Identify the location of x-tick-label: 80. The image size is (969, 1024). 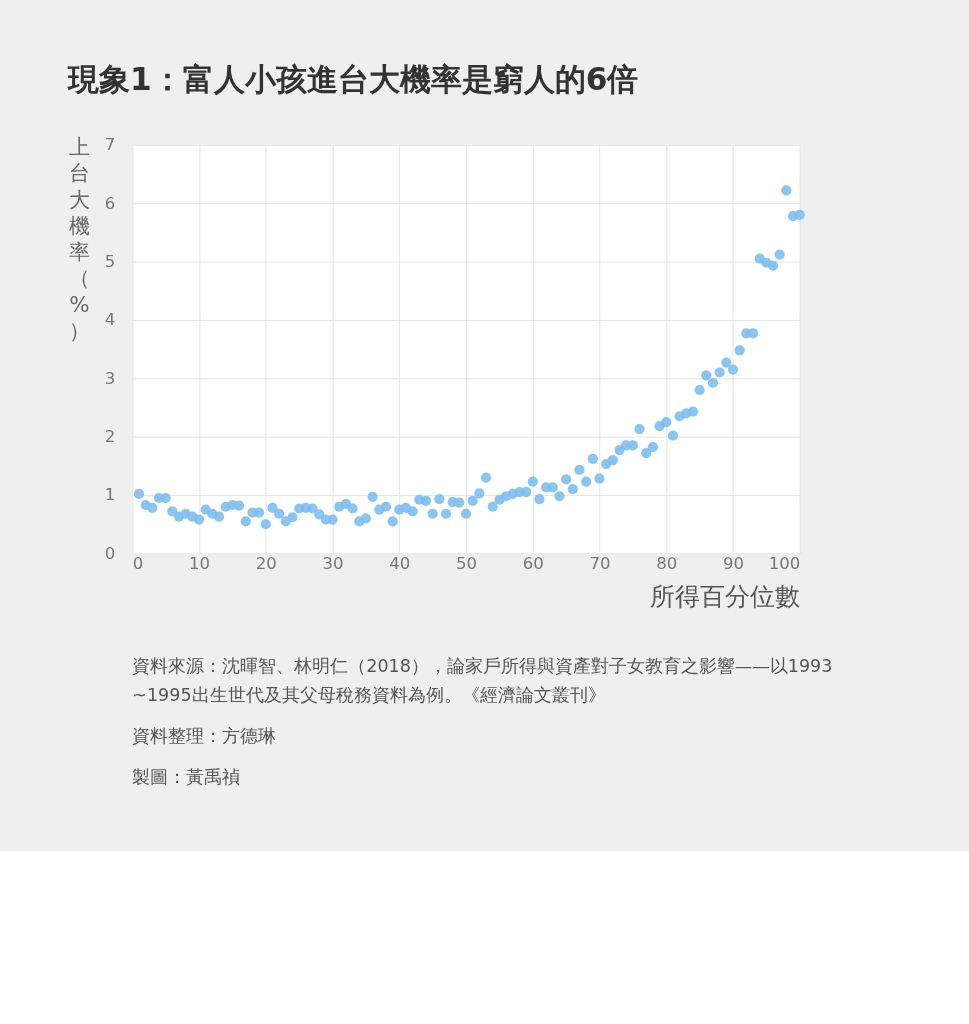
(667, 563).